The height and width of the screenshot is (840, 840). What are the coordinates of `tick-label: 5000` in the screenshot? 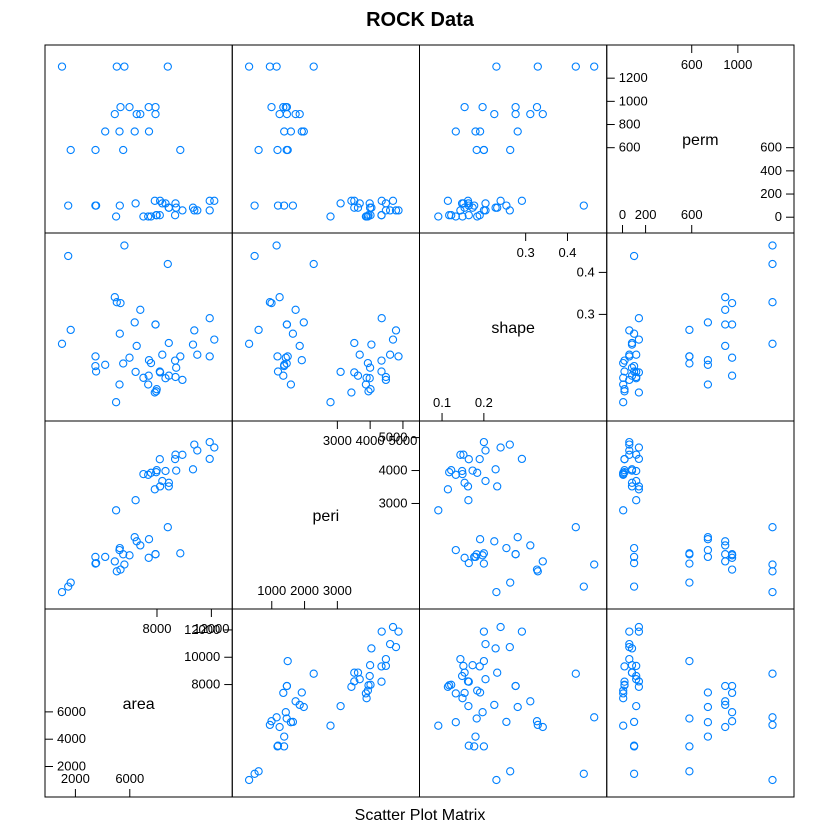 It's located at (393, 437).